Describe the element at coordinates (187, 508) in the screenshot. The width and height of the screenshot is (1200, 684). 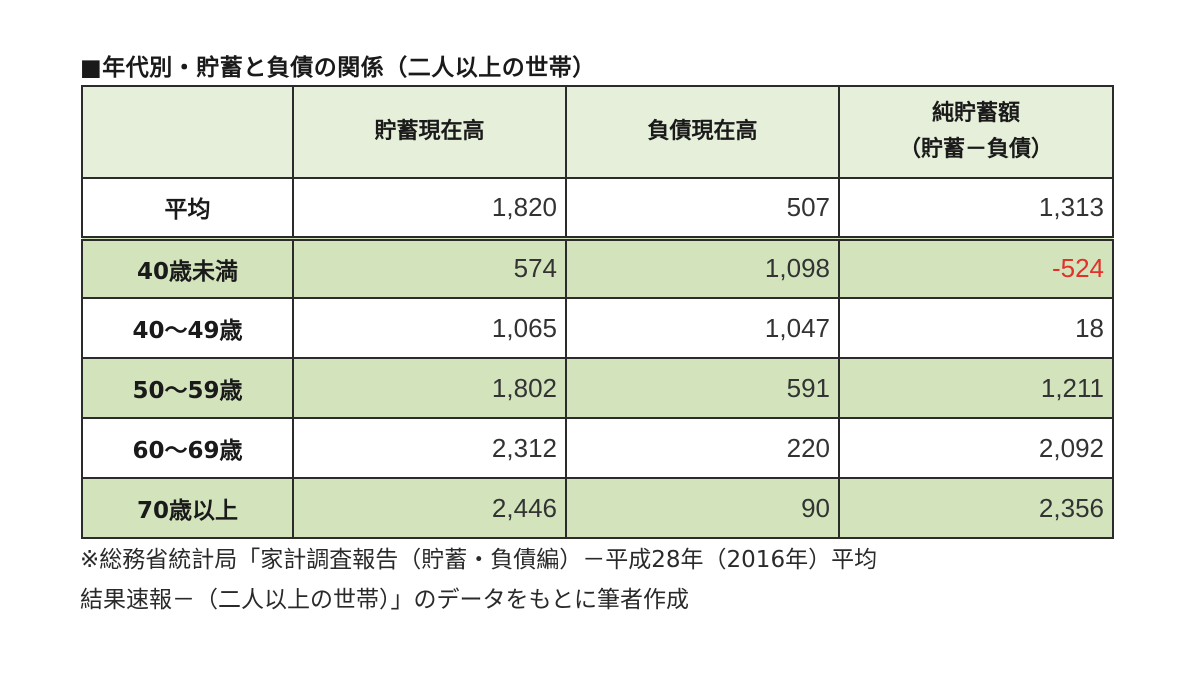
I see `row-label: 70歳以上` at that location.